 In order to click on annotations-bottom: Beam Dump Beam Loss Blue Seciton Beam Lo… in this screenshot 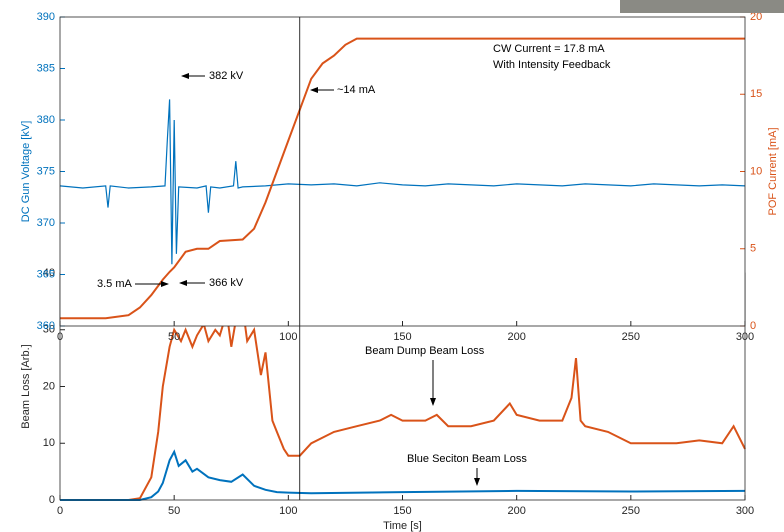, I will do `click(446, 415)`.